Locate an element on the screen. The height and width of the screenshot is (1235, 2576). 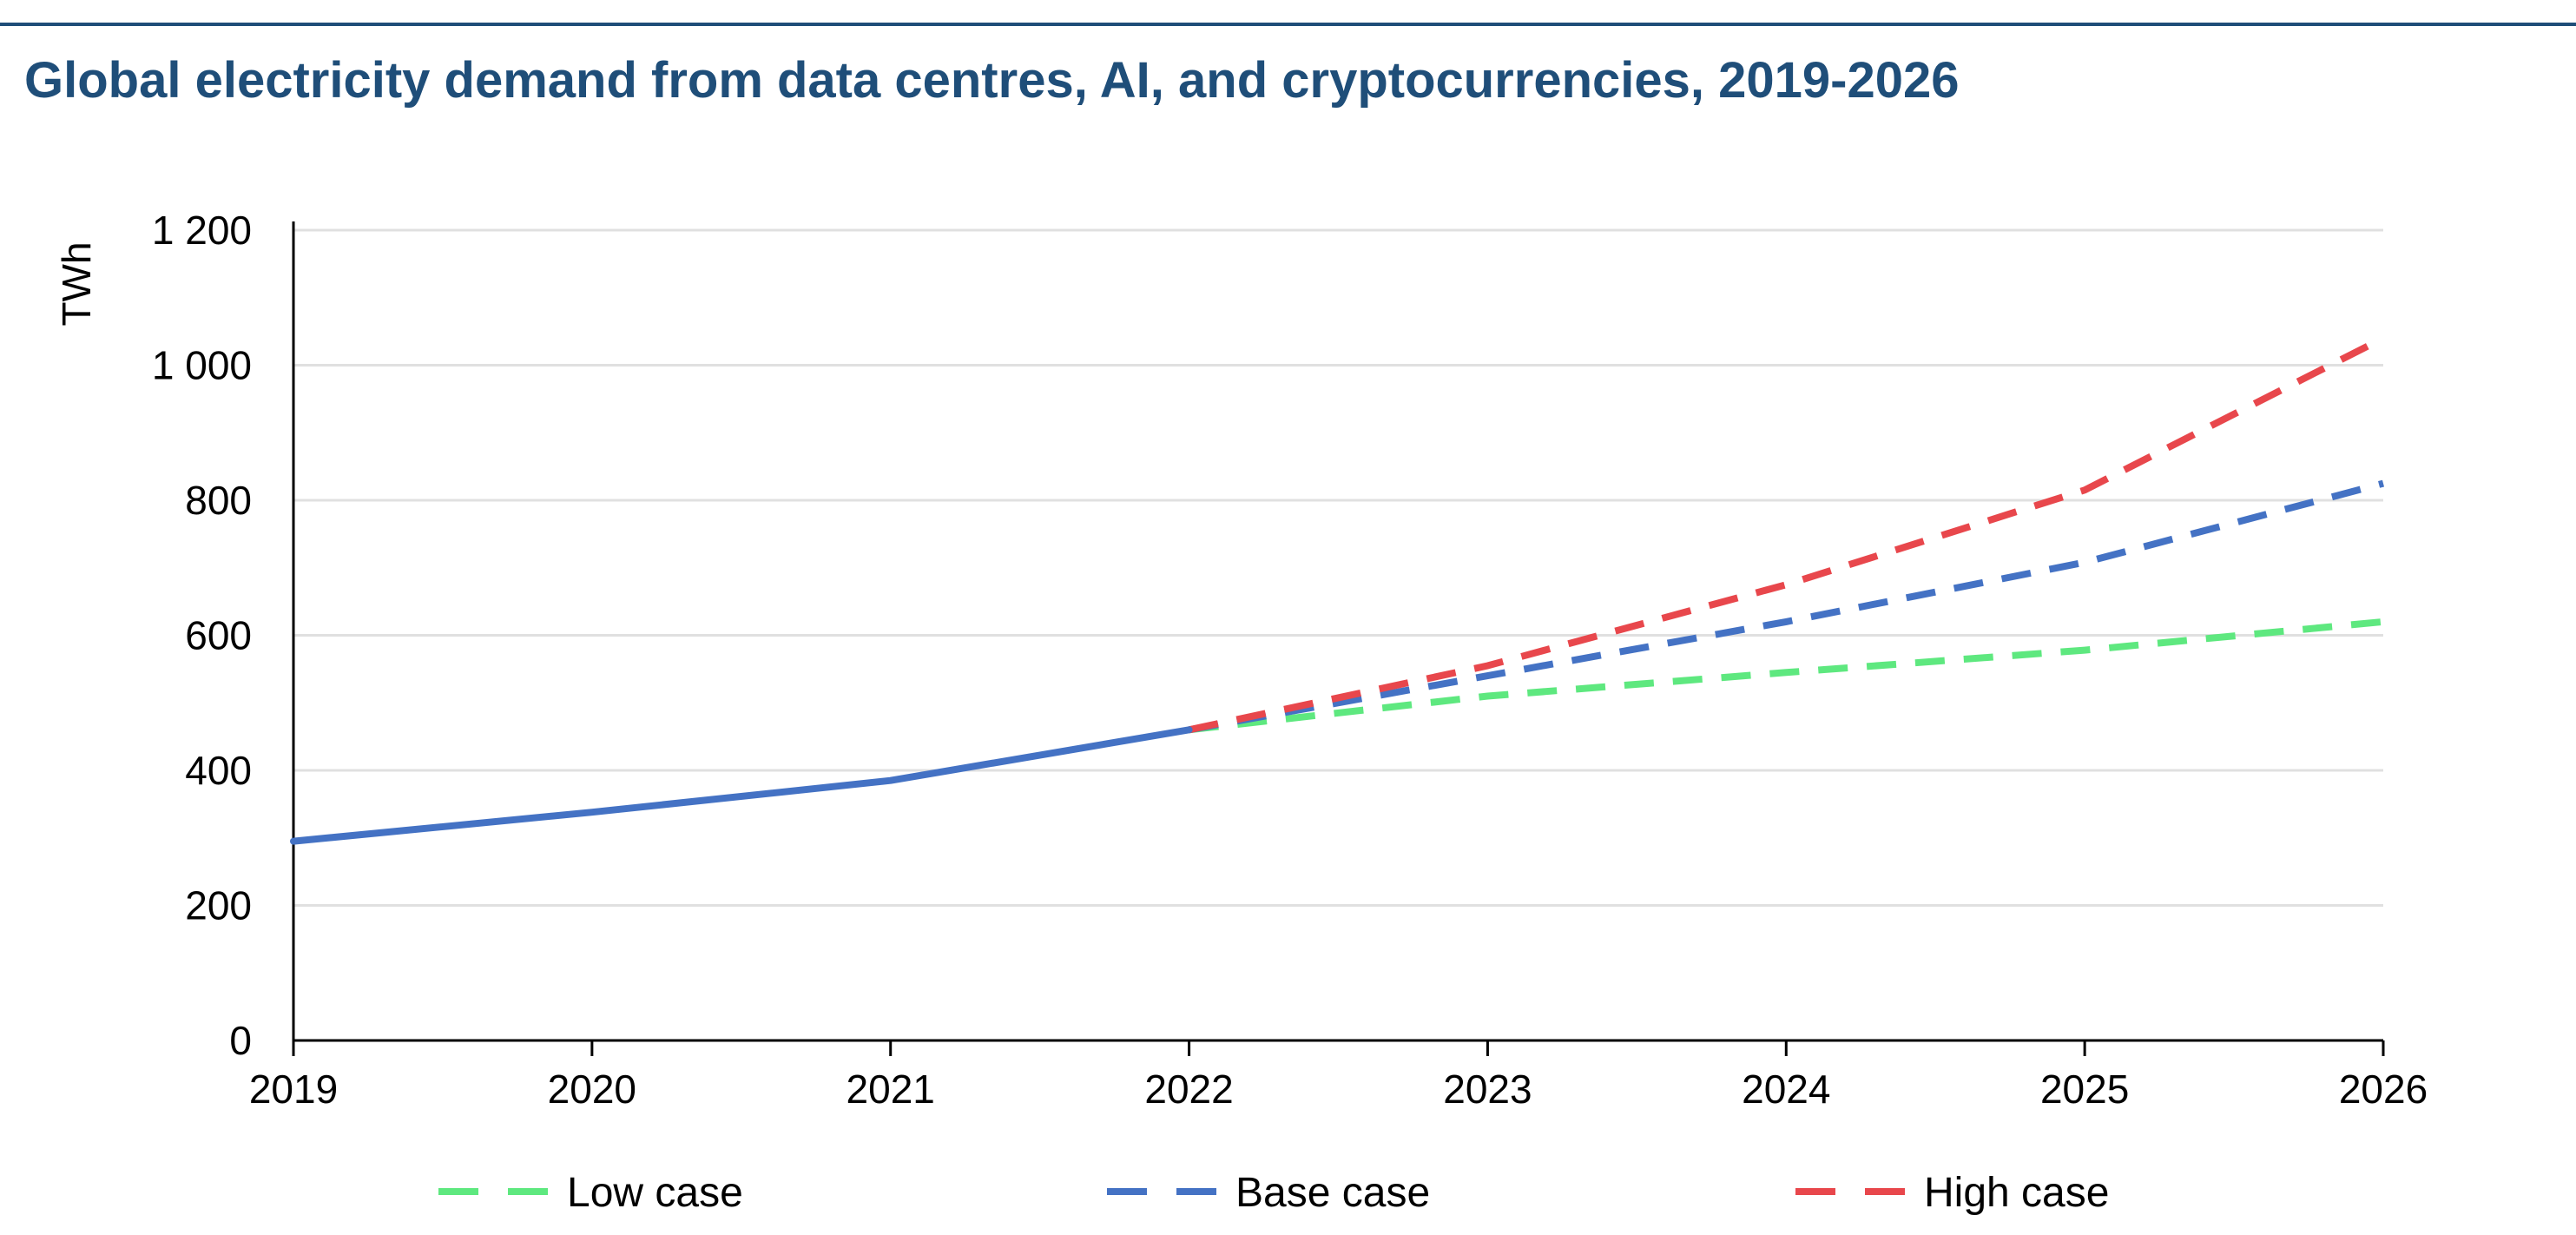
y-tick-label-1000: 1 000 is located at coordinates (202, 365).